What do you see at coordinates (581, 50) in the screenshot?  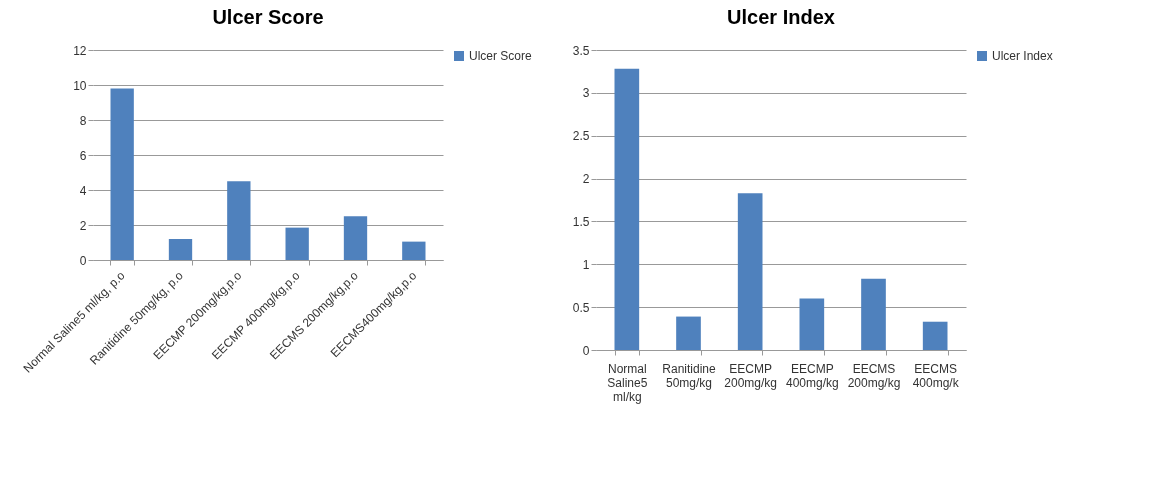 I see `y-tick-label: 3.5` at bounding box center [581, 50].